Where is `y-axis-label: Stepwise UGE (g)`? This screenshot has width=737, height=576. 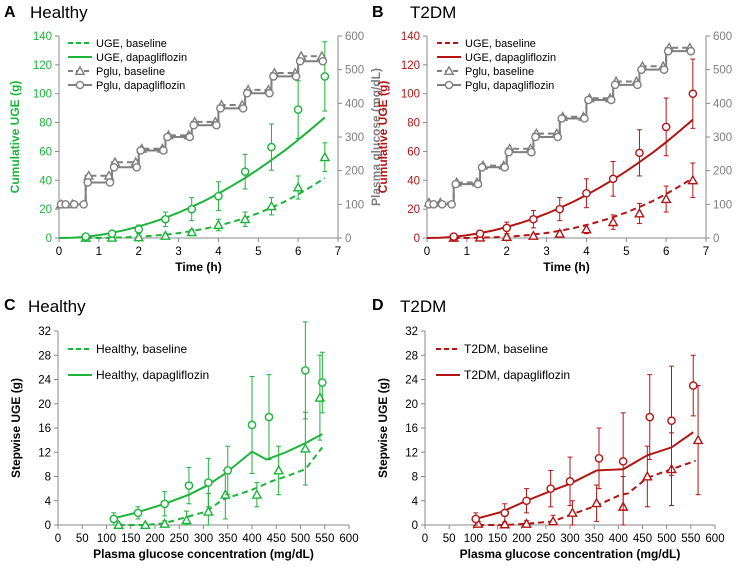
y-axis-label: Stepwise UGE (g) is located at coordinates (383, 428).